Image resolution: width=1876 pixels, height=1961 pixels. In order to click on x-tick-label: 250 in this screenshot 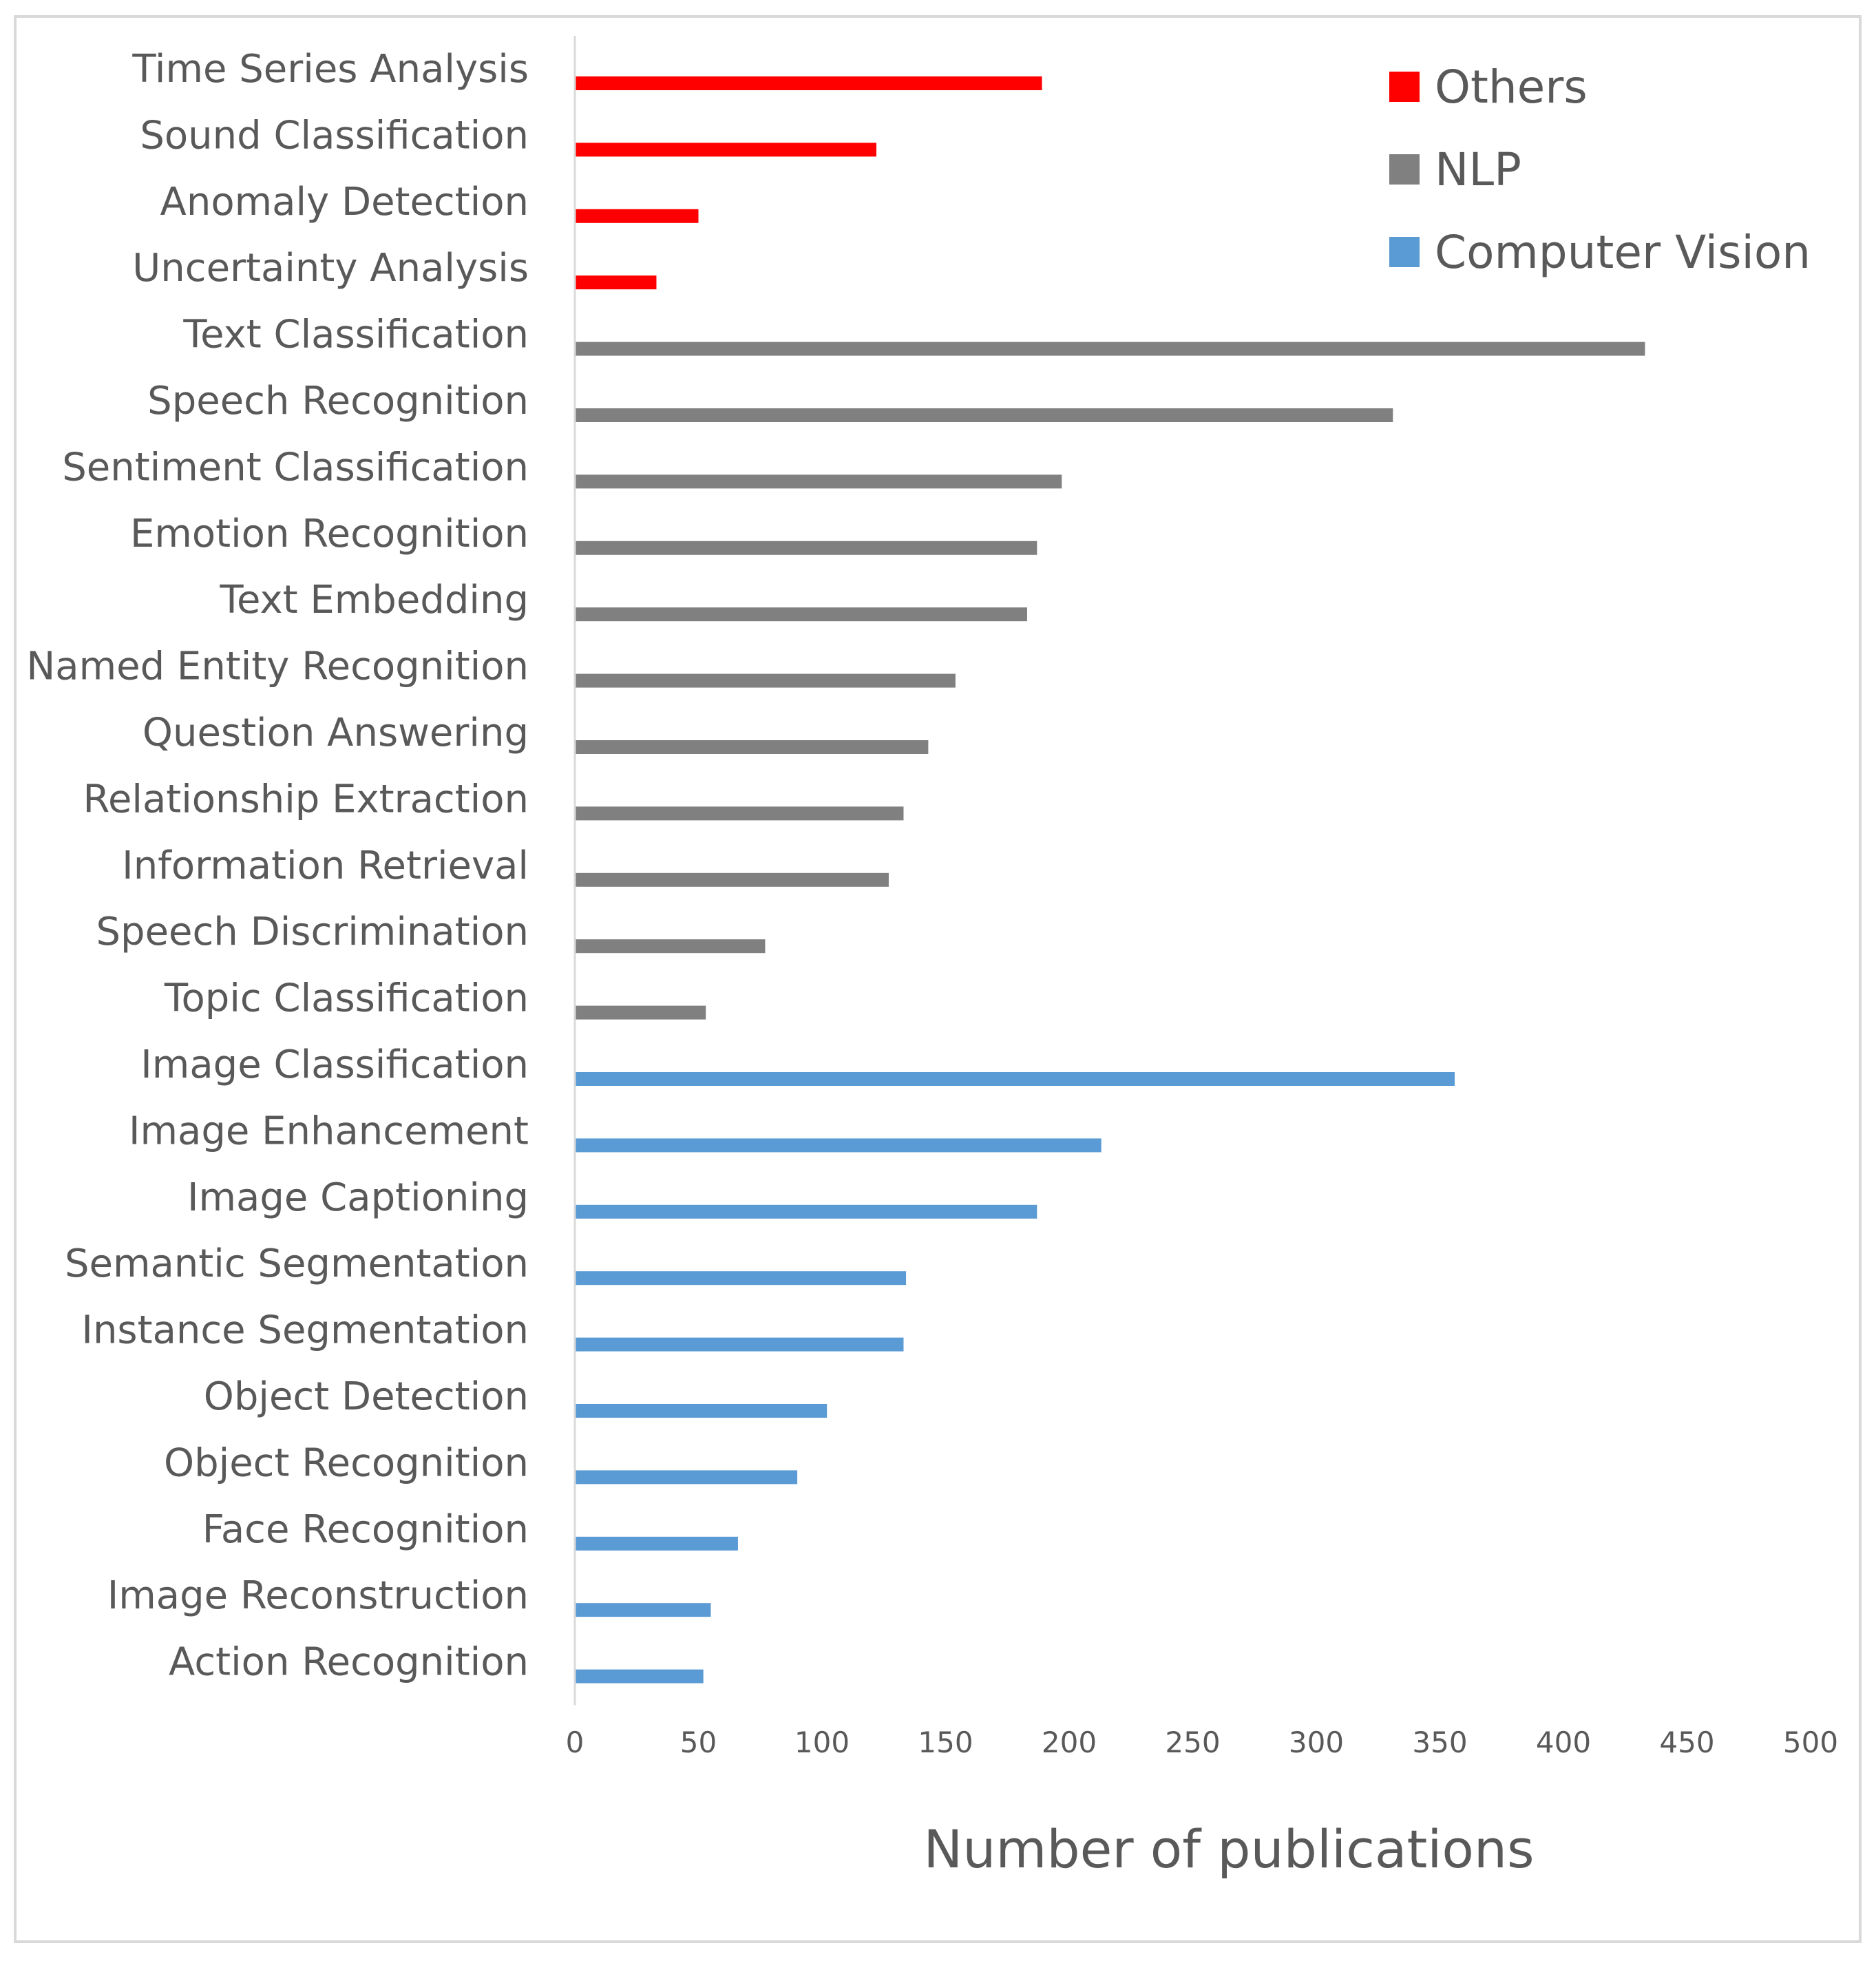, I will do `click(1192, 1742)`.